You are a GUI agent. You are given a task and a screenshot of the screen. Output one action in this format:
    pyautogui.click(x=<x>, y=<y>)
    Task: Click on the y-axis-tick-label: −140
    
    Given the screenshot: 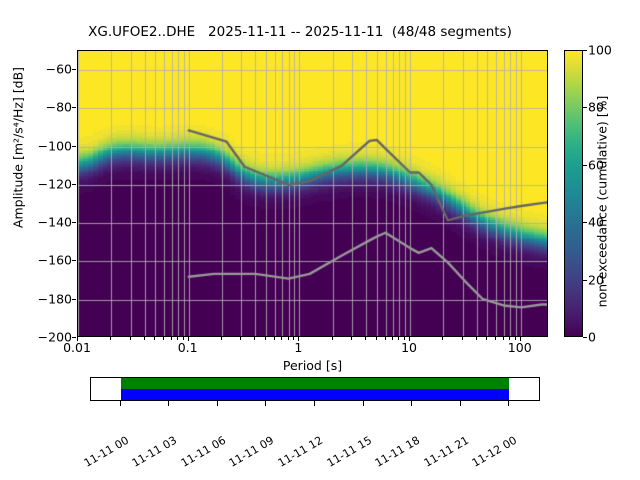 What is the action you would take?
    pyautogui.click(x=54, y=222)
    